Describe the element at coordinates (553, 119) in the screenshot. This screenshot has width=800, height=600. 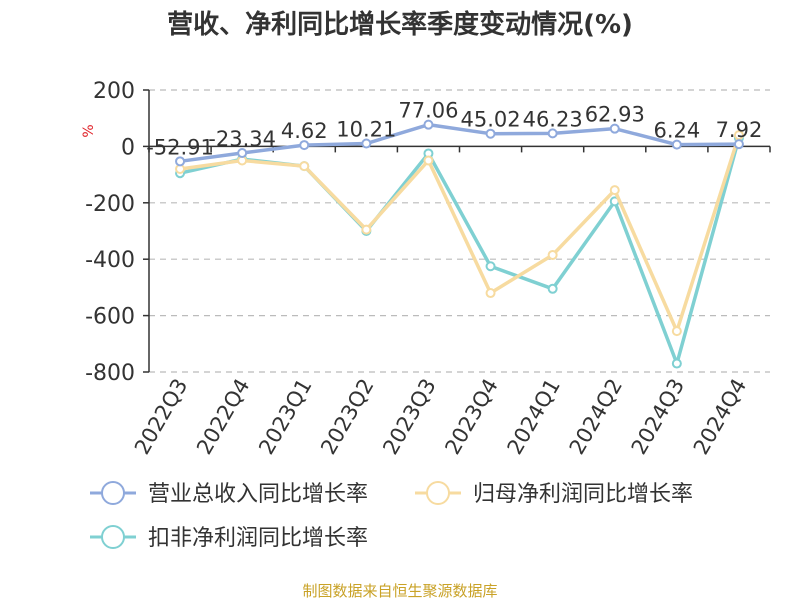
I see `data-label: 46.23` at that location.